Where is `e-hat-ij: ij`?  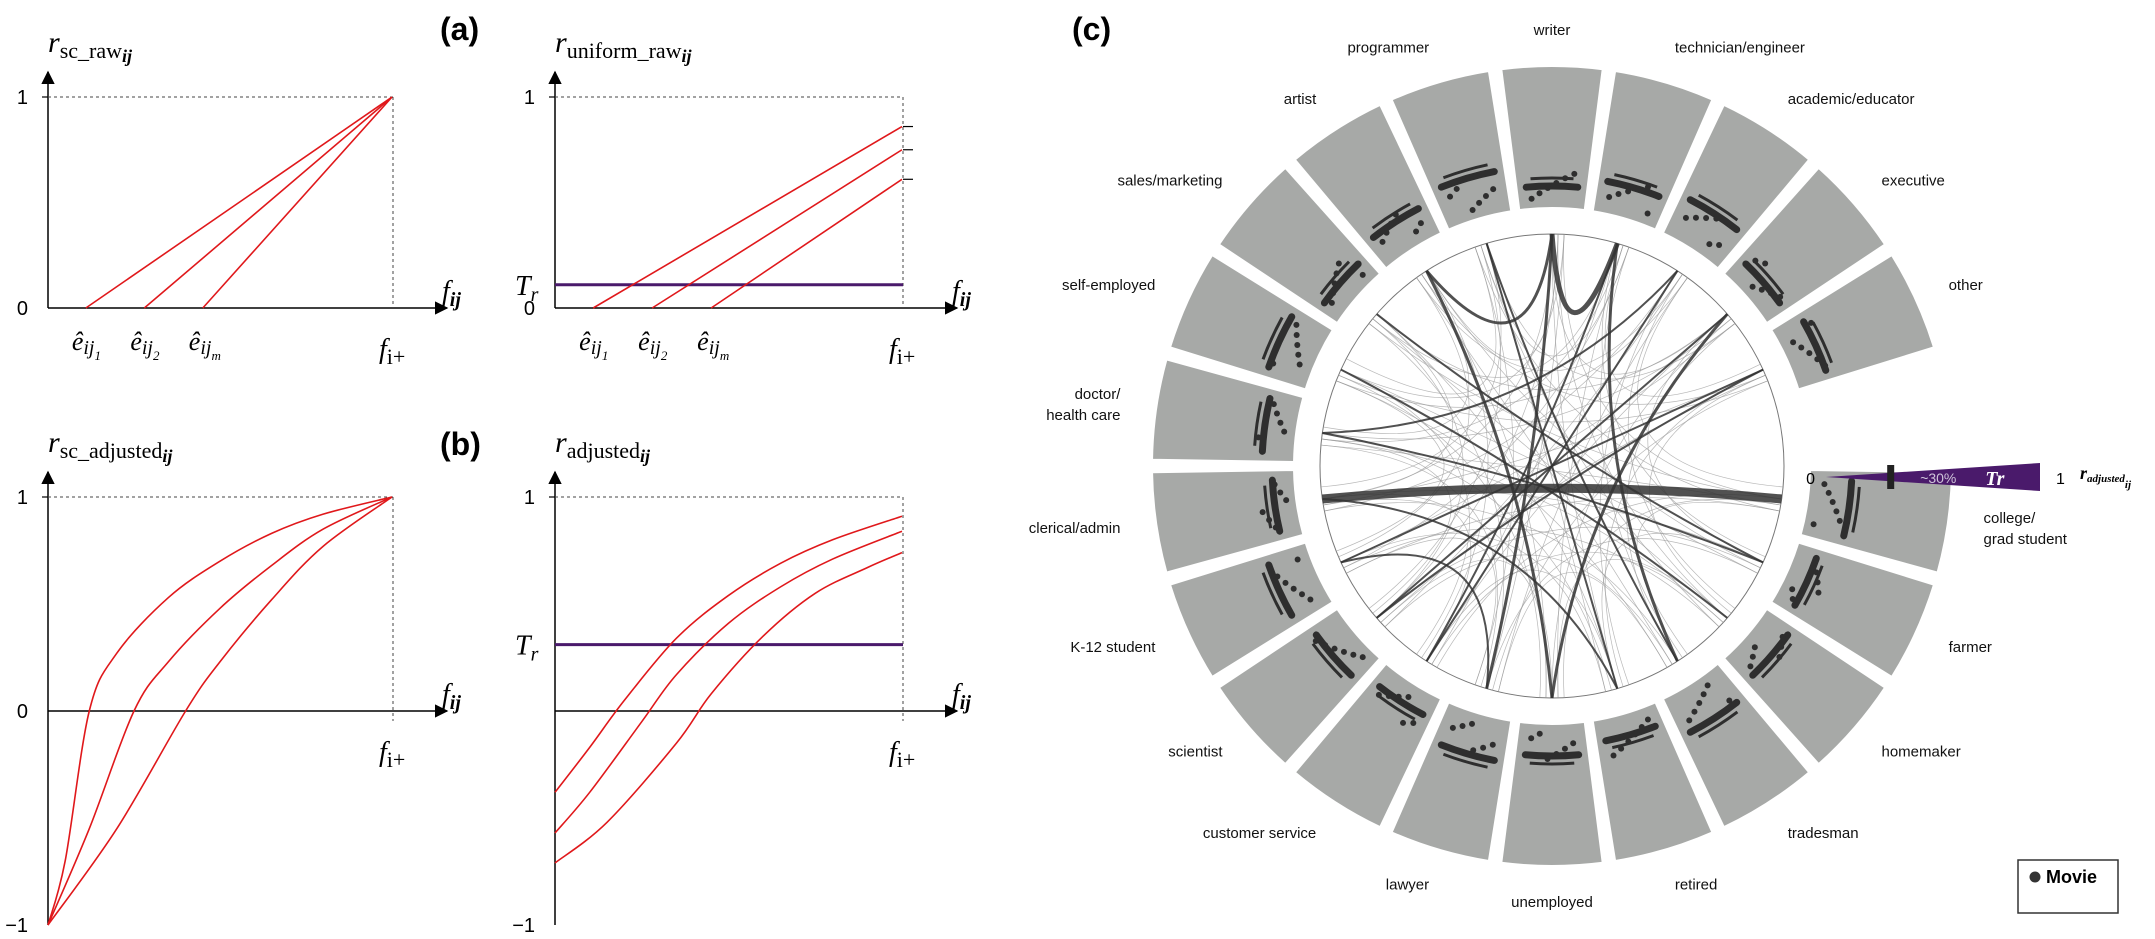 e-hat-ij: ij is located at coordinates (597, 348).